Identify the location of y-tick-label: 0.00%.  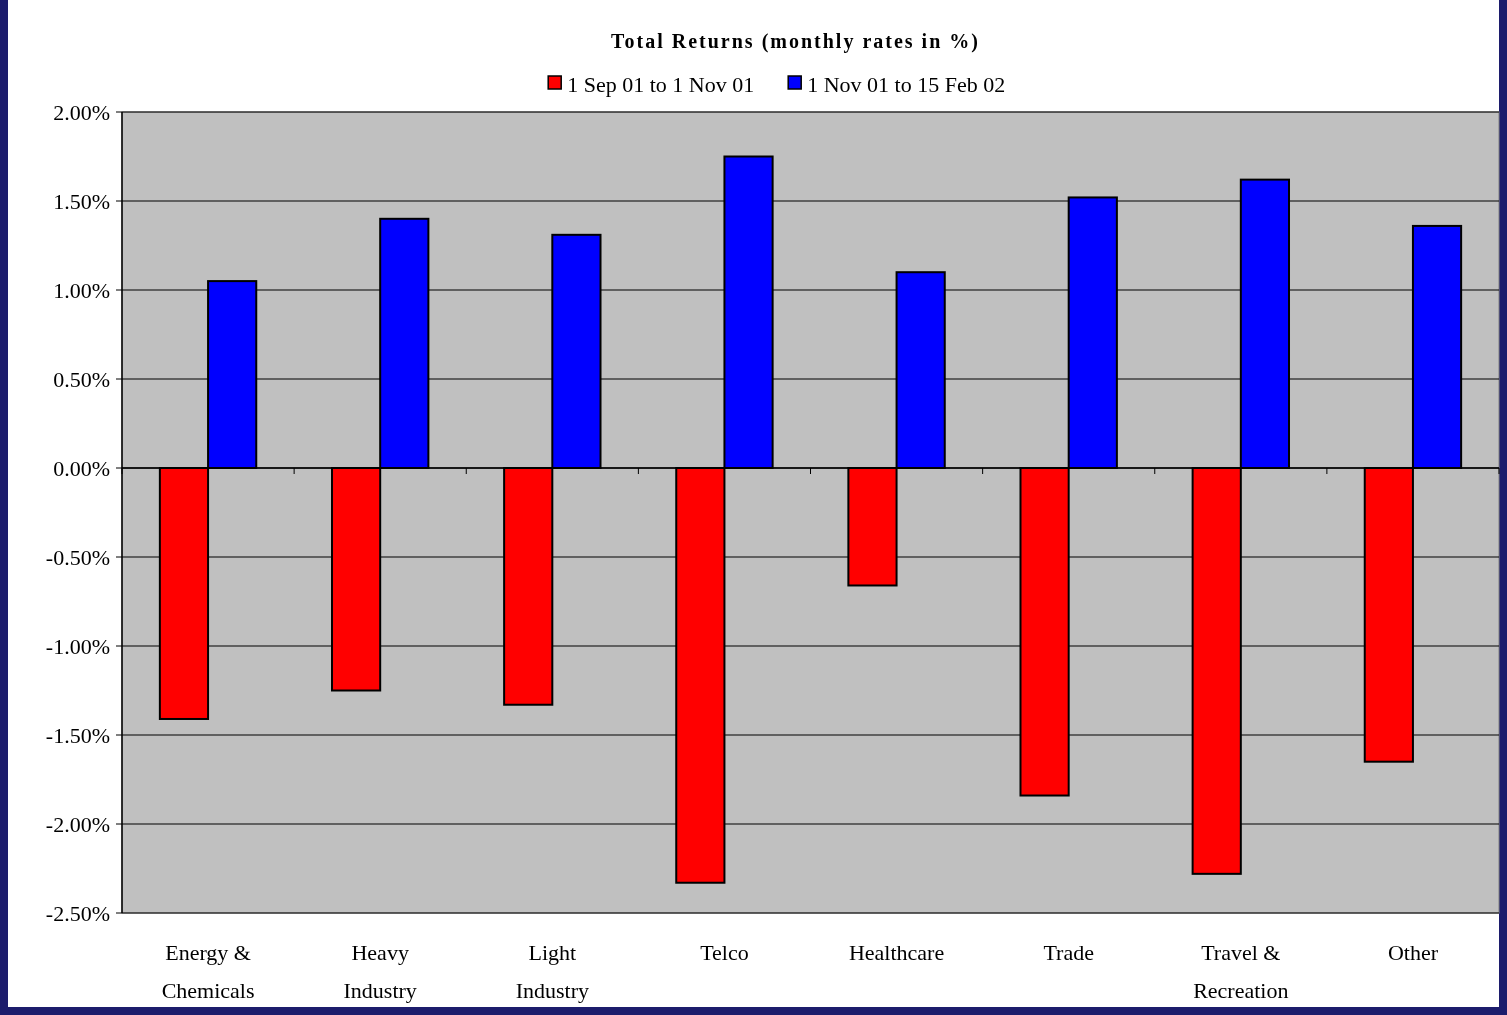
(81, 468).